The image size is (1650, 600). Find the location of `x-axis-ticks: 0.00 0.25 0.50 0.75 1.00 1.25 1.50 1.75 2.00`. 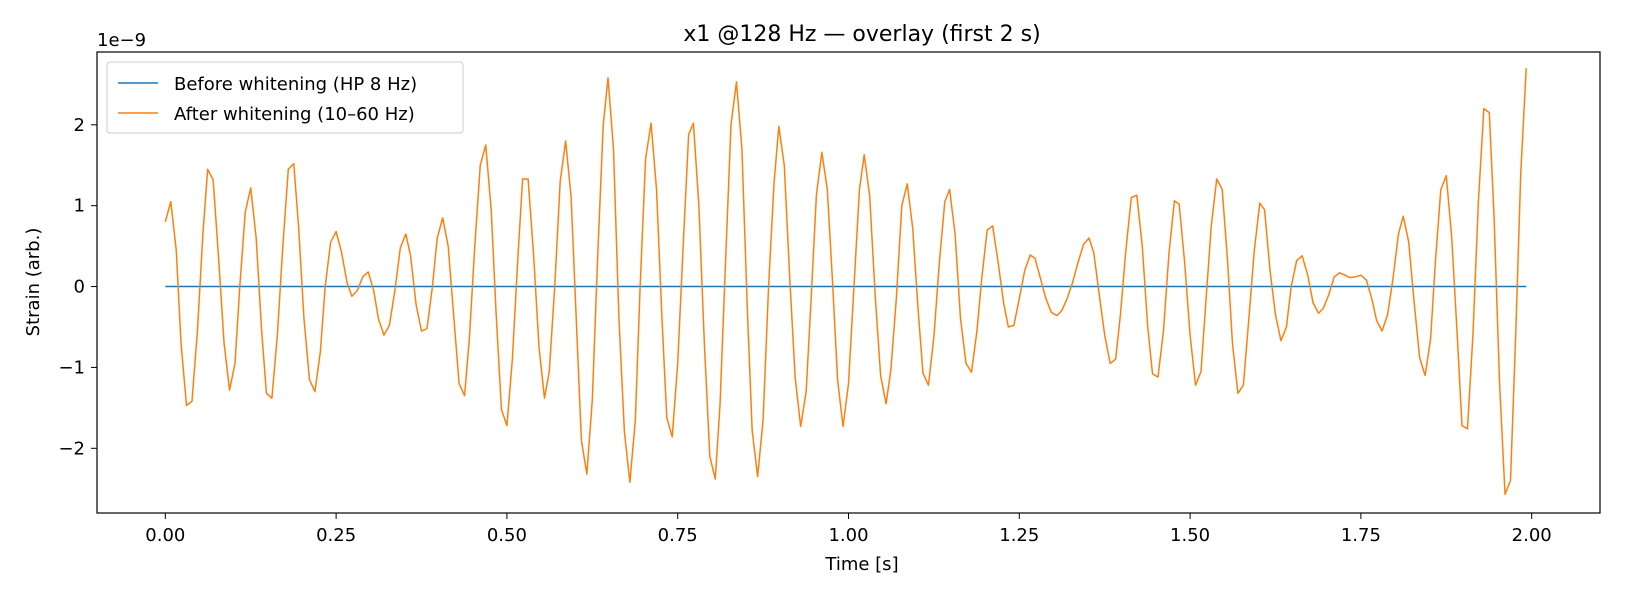

x-axis-ticks: 0.00 0.25 0.50 0.75 1.00 1.25 1.50 1.75 2.00 is located at coordinates (848, 529).